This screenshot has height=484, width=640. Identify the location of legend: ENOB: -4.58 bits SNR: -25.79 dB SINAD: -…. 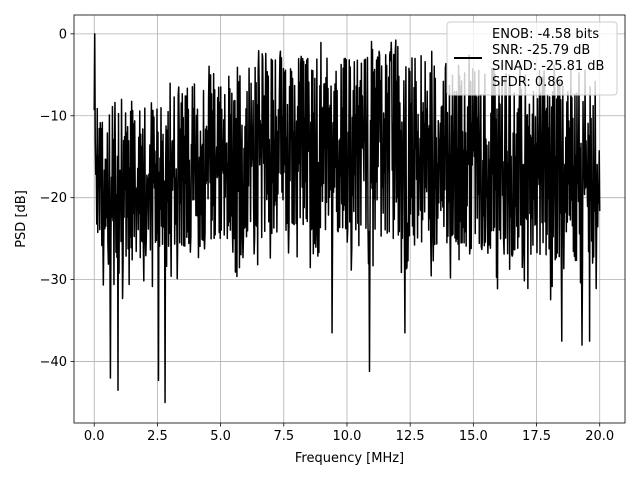
(532, 58).